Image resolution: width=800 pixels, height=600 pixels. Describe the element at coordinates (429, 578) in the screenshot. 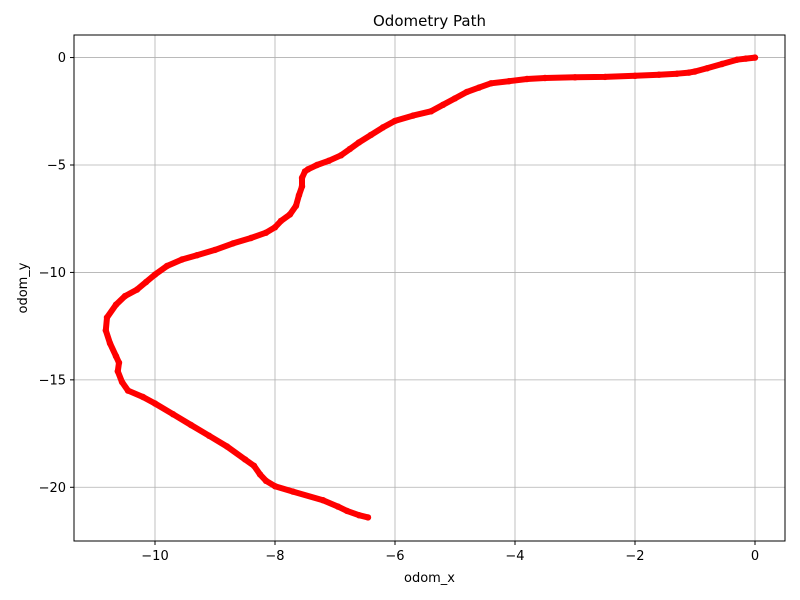

I see `x-axis-label: odom_x` at that location.